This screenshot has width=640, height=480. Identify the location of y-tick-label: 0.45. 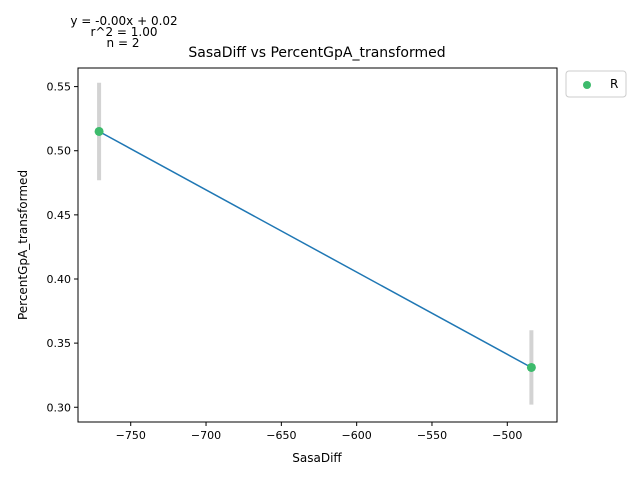
(59, 215).